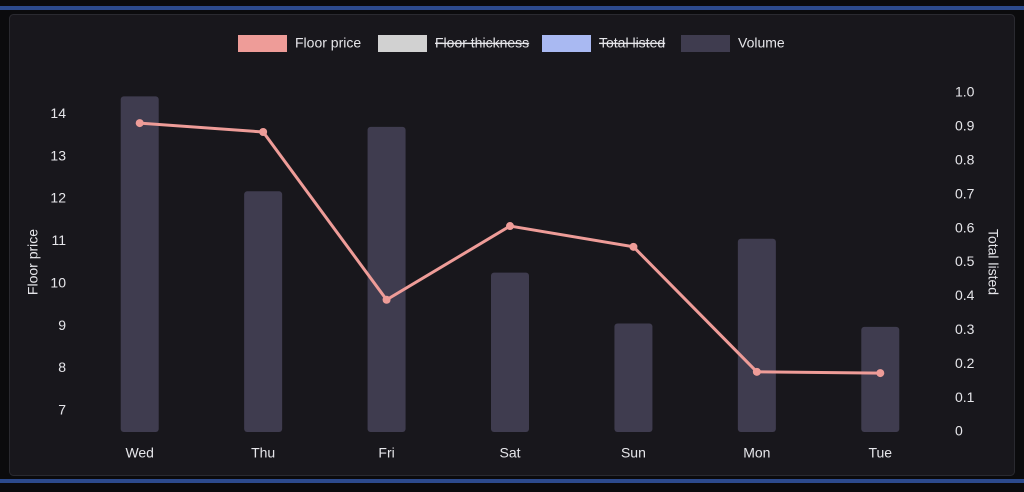 This screenshot has height=492, width=1024. Describe the element at coordinates (965, 126) in the screenshot. I see `y2-tick-label: 0.9` at that location.